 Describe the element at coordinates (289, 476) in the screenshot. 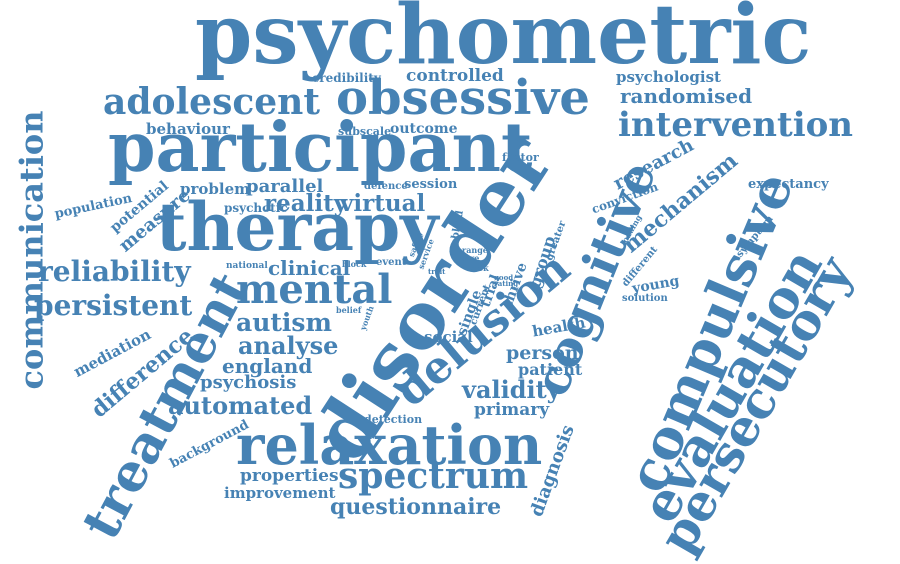

I see `word-properties: properties` at that location.